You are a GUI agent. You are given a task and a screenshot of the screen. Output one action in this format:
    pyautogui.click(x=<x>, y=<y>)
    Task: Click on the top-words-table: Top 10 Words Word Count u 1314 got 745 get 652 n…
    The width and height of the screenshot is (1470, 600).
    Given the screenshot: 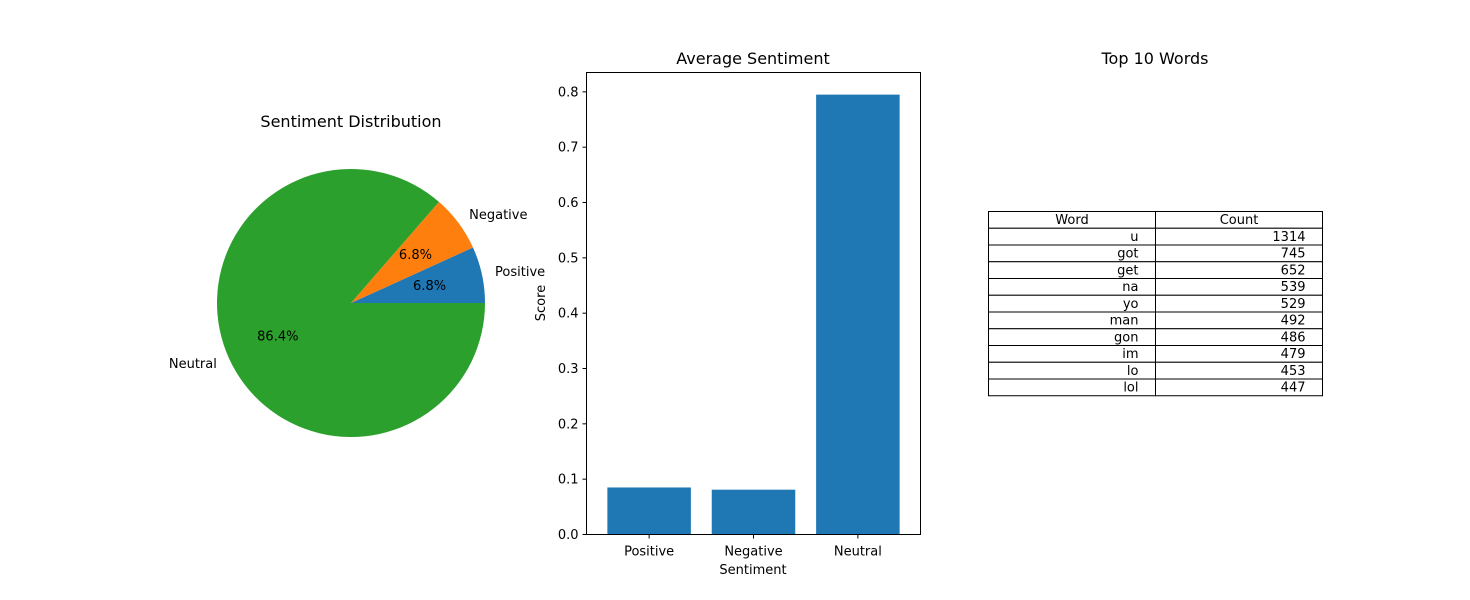 What is the action you would take?
    pyautogui.click(x=1155, y=223)
    